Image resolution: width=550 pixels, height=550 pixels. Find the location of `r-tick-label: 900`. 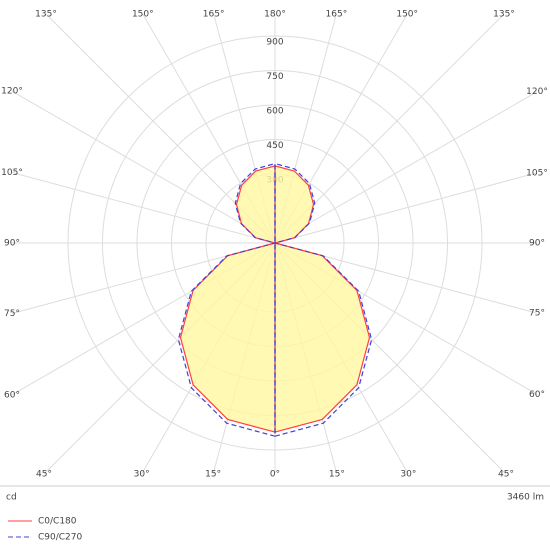

r-tick-label: 900 is located at coordinates (274, 43).